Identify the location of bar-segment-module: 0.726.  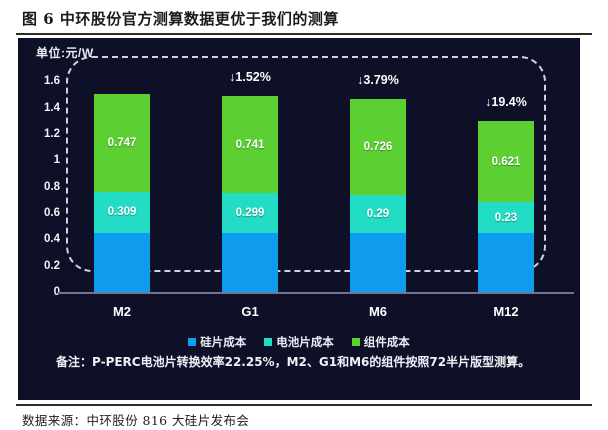
(378, 146).